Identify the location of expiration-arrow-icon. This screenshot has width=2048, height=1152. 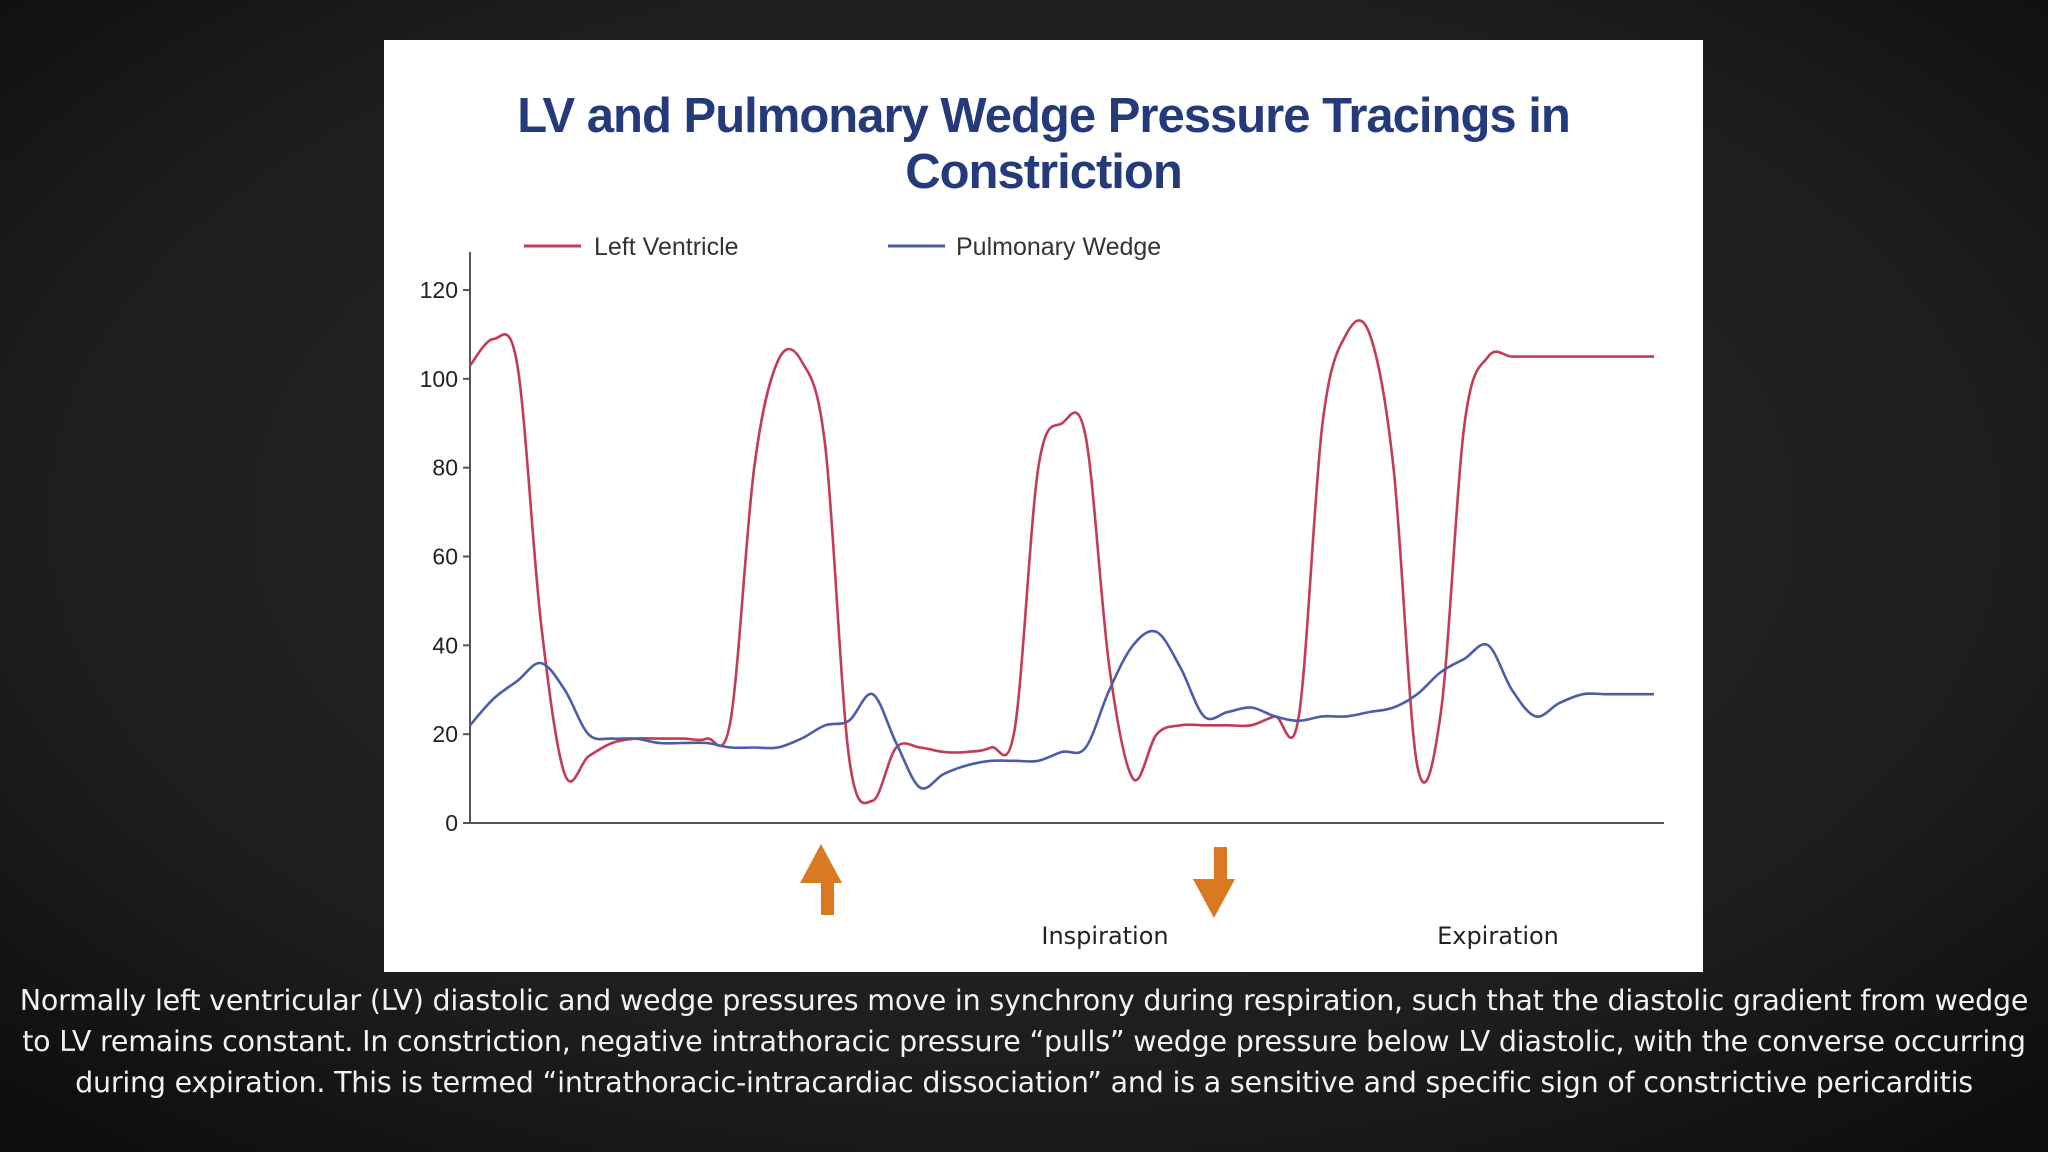
(1214, 882).